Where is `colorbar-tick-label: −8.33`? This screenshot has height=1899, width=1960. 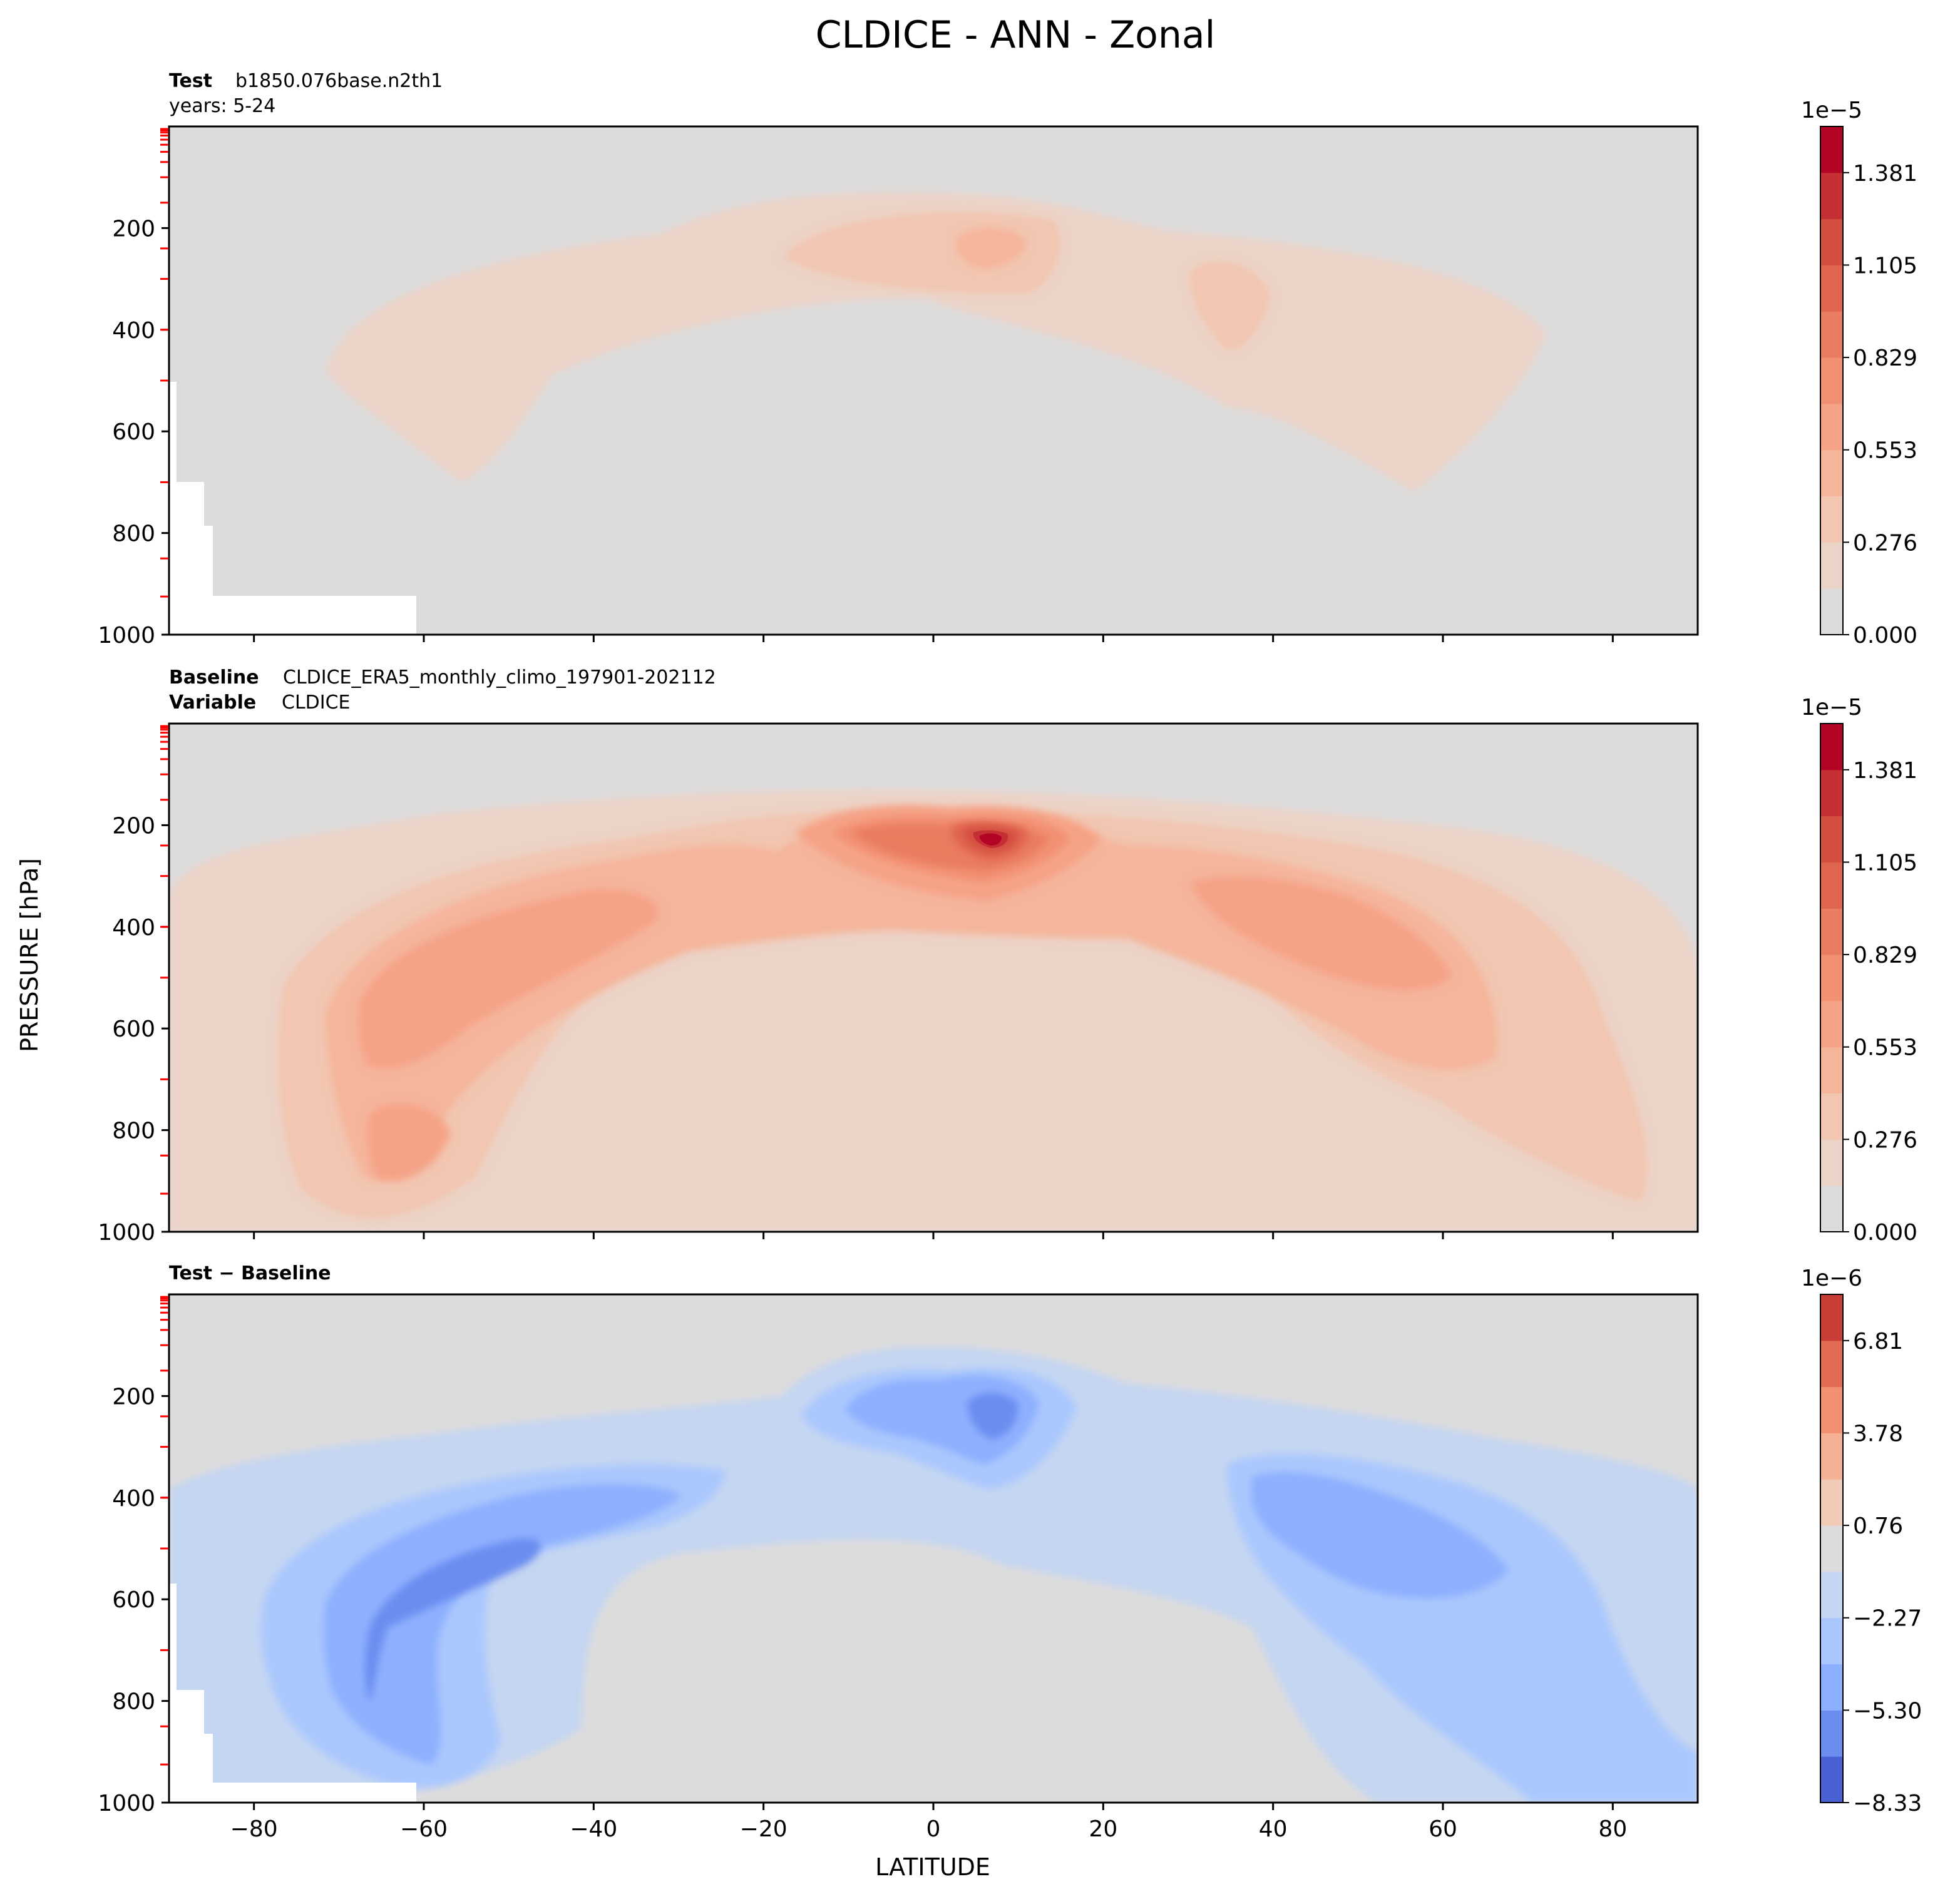
colorbar-tick-label: −8.33 is located at coordinates (1887, 1803).